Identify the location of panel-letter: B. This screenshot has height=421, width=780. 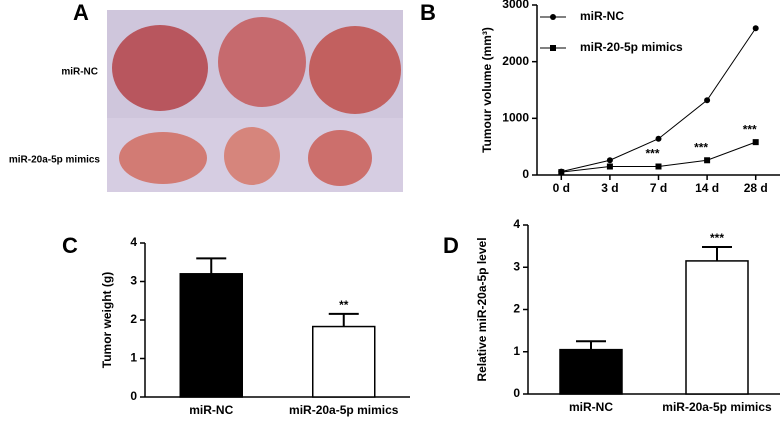
(428, 12).